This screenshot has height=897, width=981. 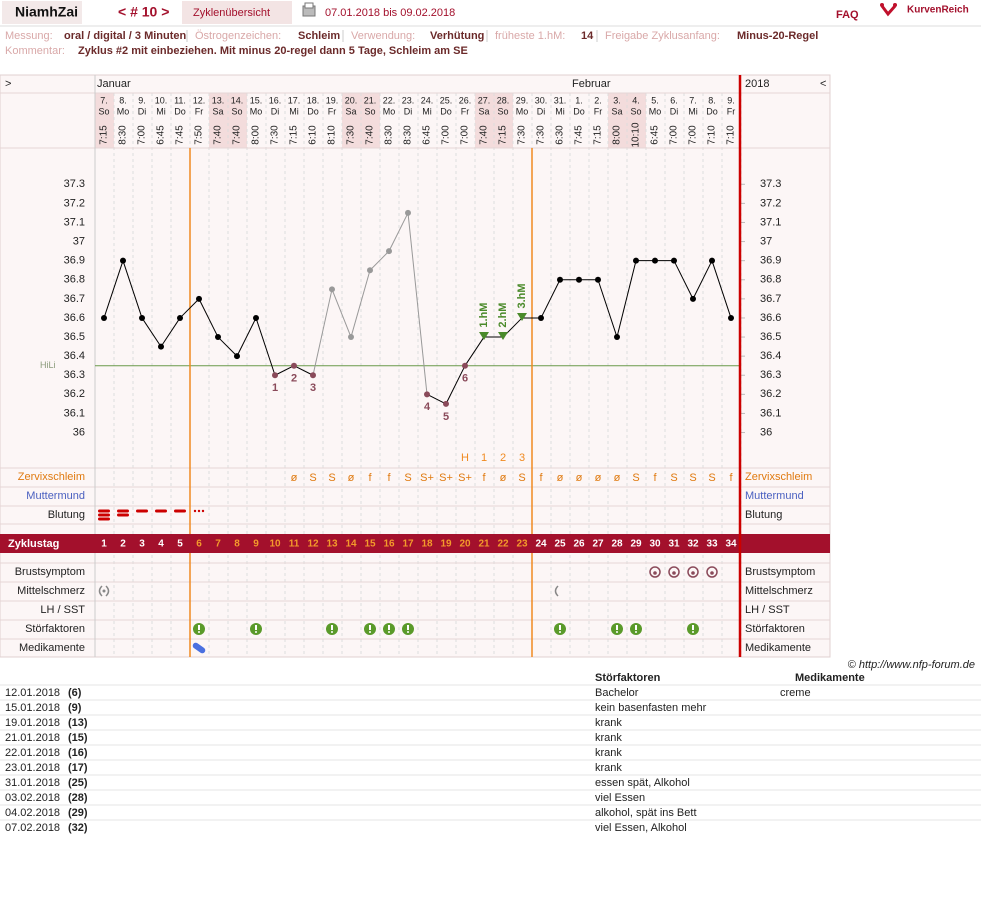 I want to click on overview-tab, so click(x=237, y=12).